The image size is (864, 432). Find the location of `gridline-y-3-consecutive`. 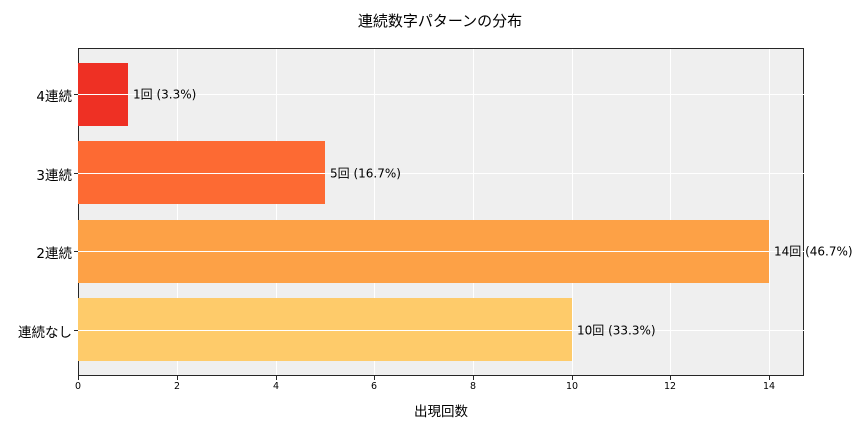

gridline-y-3-consecutive is located at coordinates (441, 173).